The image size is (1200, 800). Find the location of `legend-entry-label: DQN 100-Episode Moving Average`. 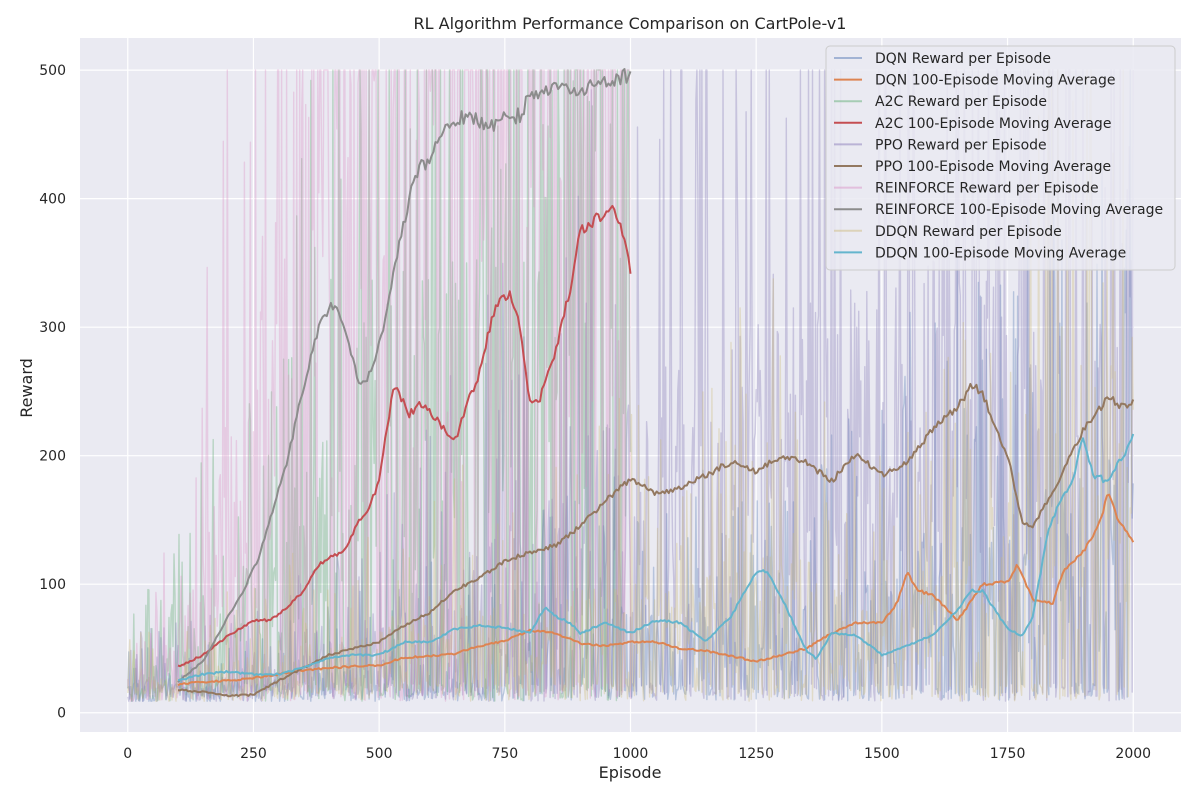

legend-entry-label: DQN 100-Episode Moving Average is located at coordinates (995, 81).